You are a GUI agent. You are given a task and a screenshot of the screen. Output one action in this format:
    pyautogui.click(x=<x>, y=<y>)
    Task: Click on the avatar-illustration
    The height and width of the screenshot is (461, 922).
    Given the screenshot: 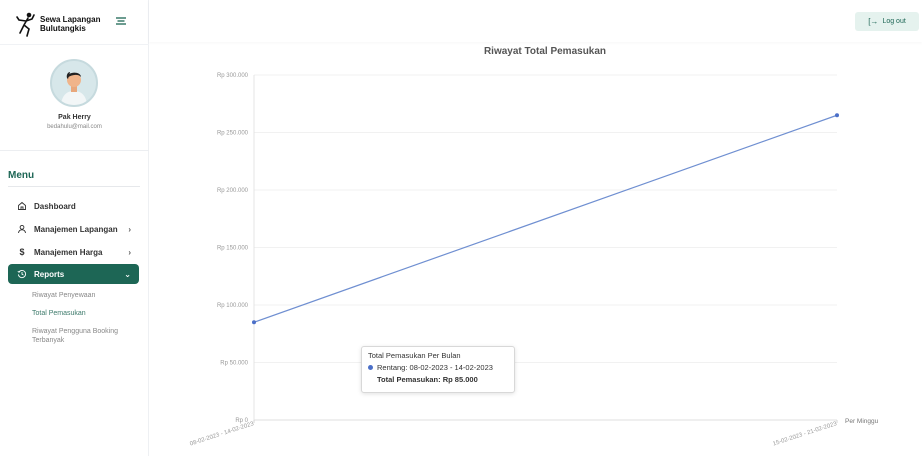 What is the action you would take?
    pyautogui.click(x=74, y=83)
    